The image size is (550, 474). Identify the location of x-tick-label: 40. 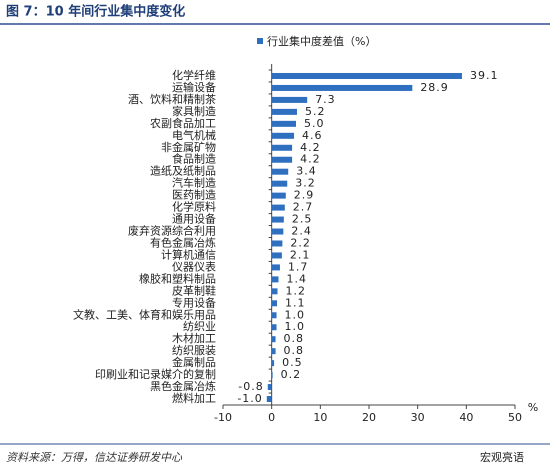
(466, 417).